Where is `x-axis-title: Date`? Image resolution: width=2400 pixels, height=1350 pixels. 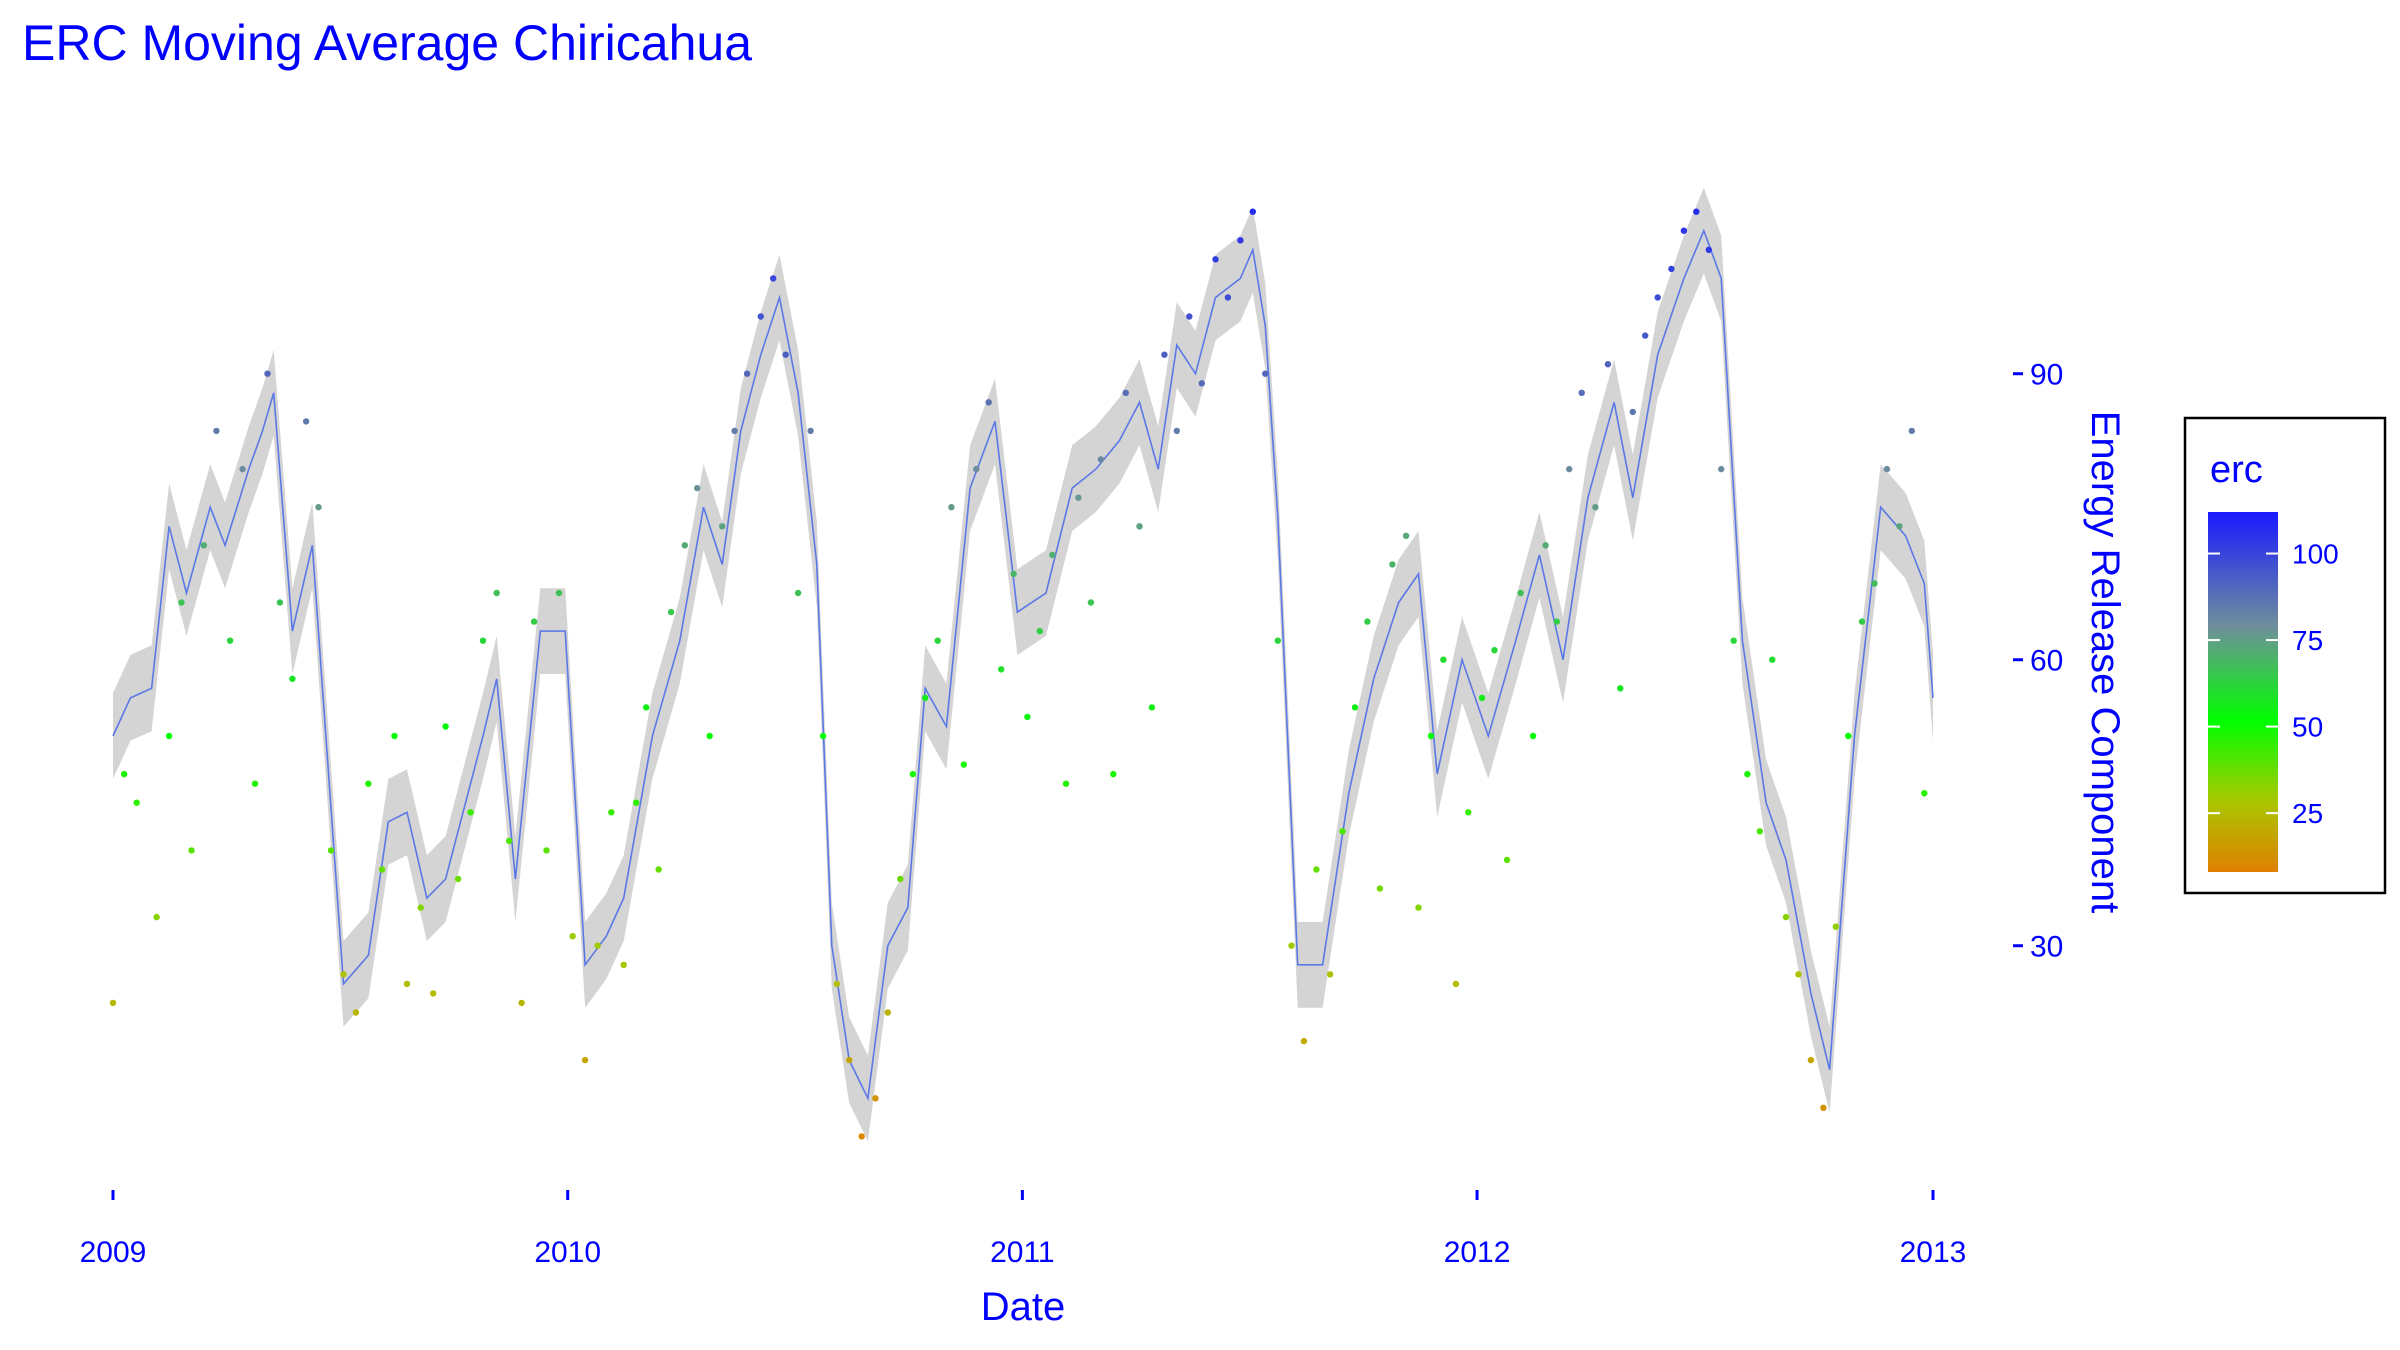
x-axis-title: Date is located at coordinates (1023, 1307).